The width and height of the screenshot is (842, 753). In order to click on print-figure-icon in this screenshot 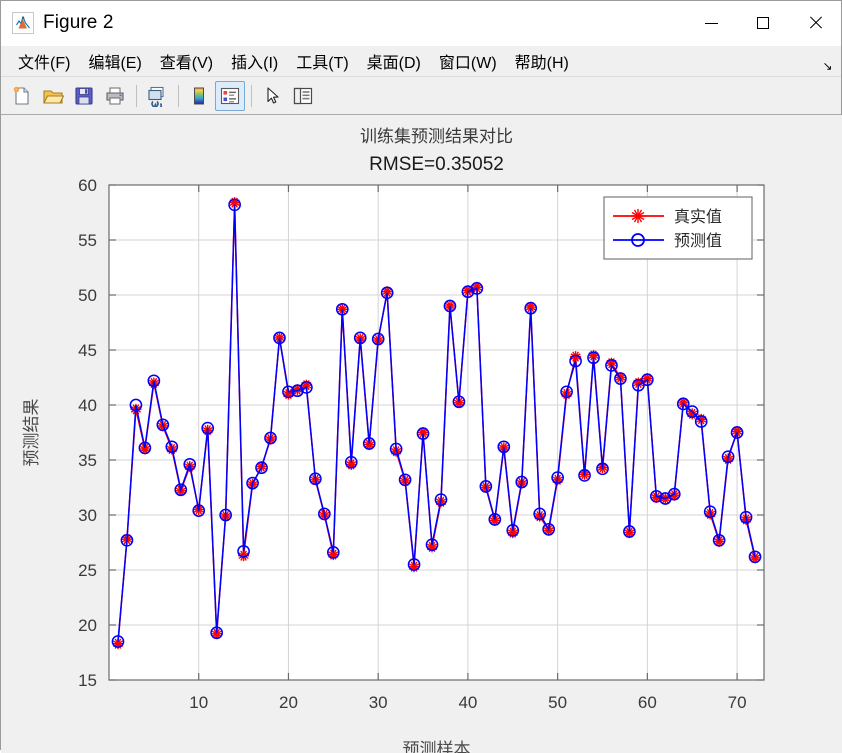, I will do `click(115, 96)`.